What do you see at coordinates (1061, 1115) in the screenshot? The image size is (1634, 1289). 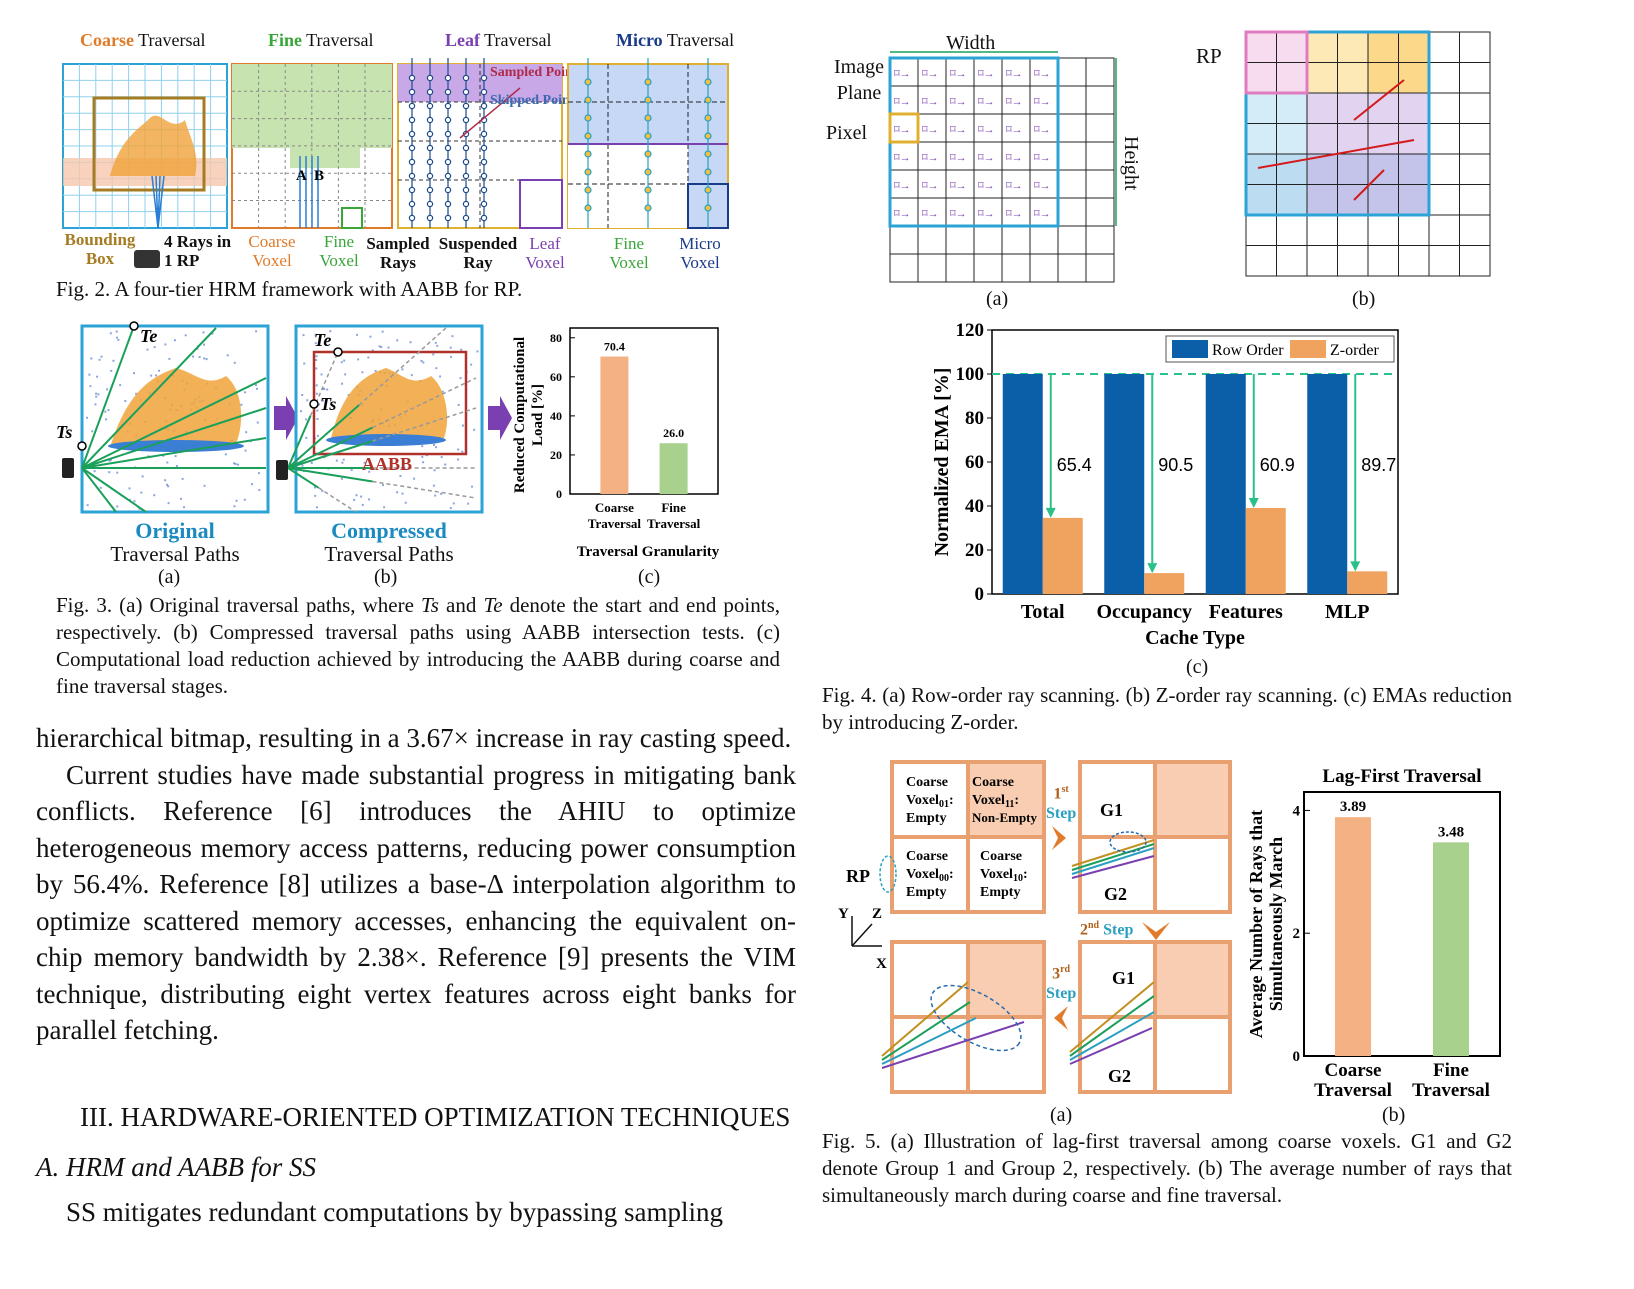 I see `fig5-sub-a: (a)` at bounding box center [1061, 1115].